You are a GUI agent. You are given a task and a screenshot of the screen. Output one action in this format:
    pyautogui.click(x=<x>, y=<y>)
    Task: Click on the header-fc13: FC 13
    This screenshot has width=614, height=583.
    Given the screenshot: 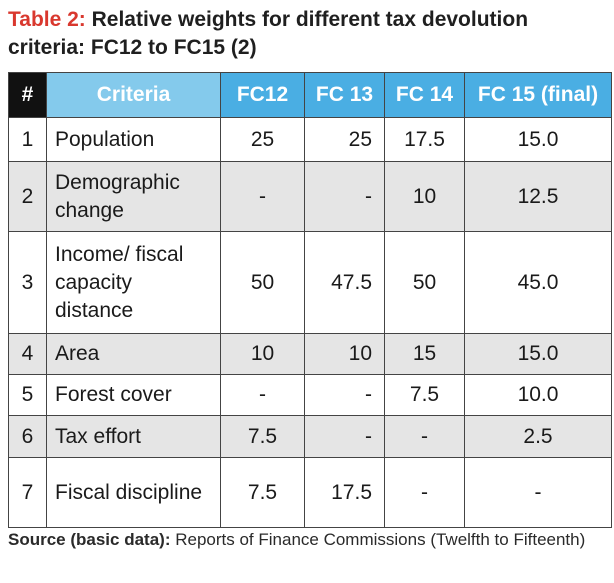 What is the action you would take?
    pyautogui.click(x=344, y=95)
    